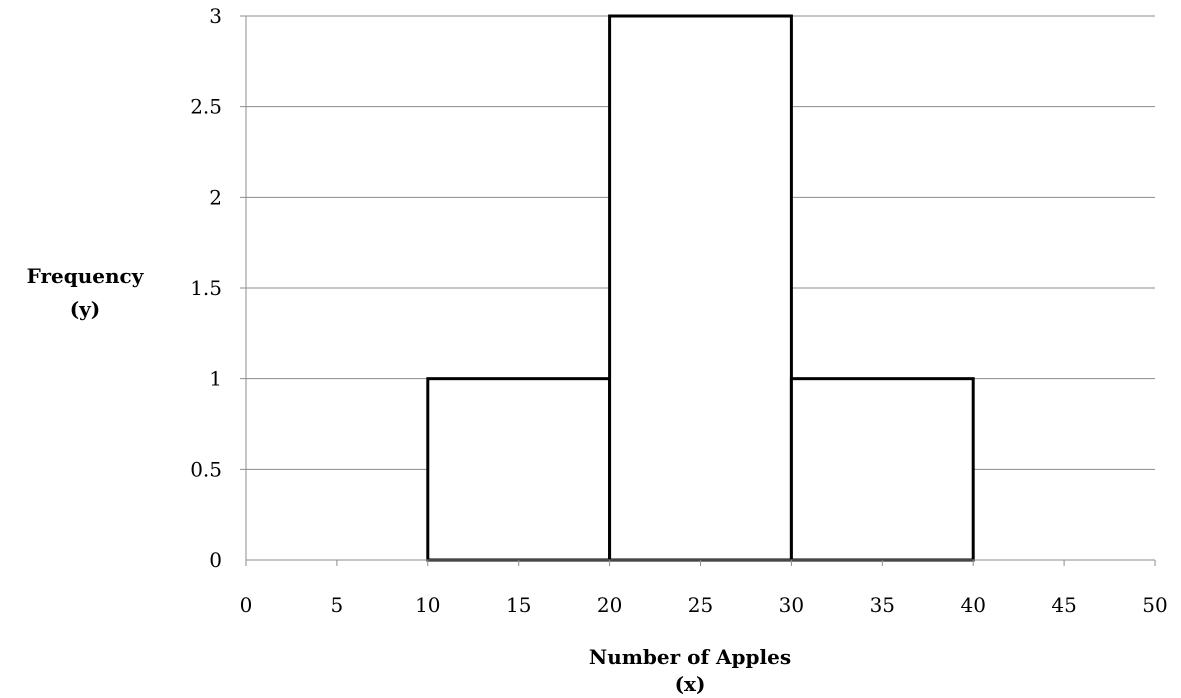 This screenshot has width=1181, height=698. I want to click on x-tick-label: 25, so click(700, 605).